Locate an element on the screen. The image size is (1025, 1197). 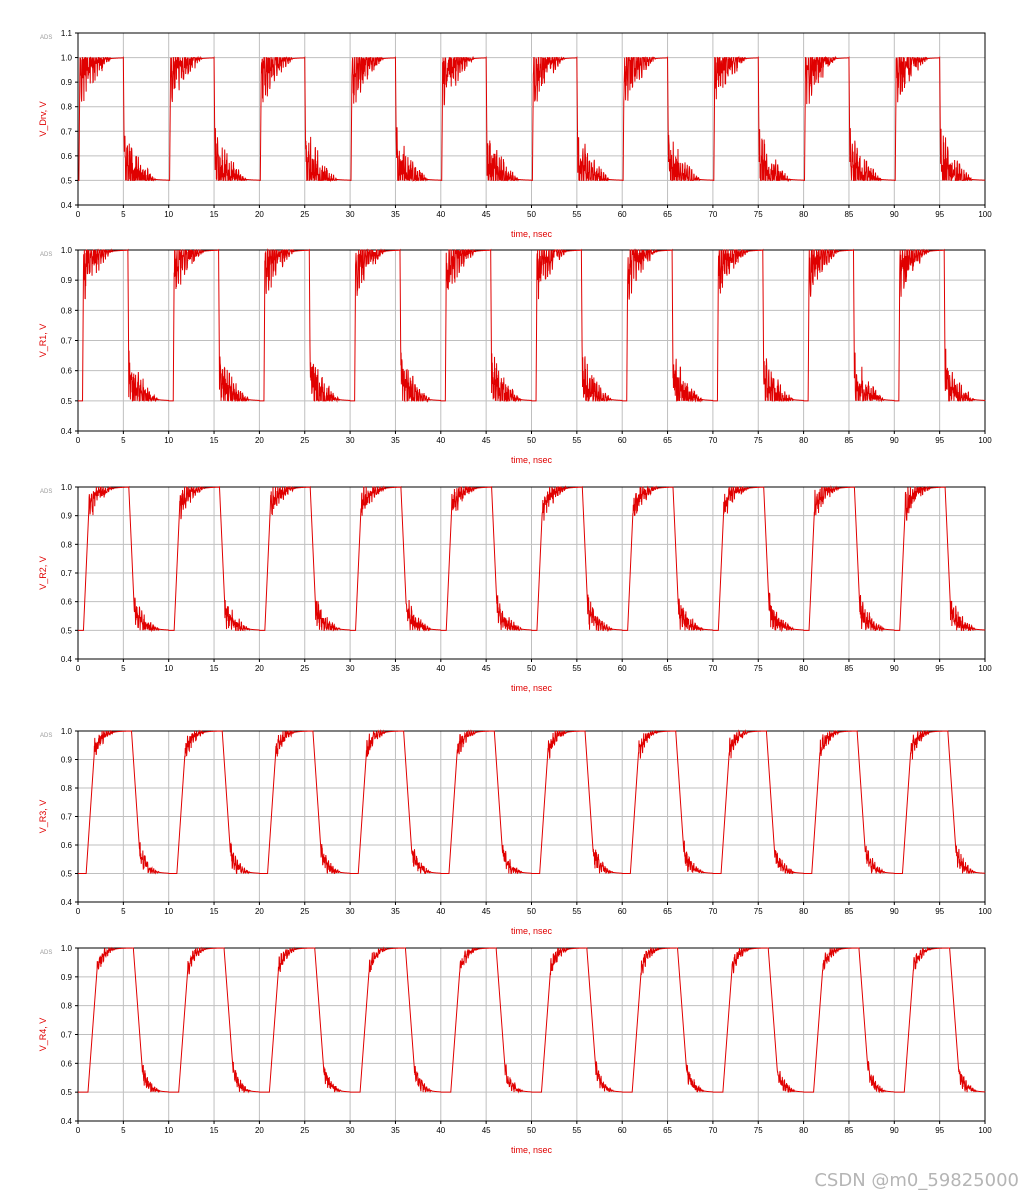
x-tick-label: 70 is located at coordinates (712, 668).